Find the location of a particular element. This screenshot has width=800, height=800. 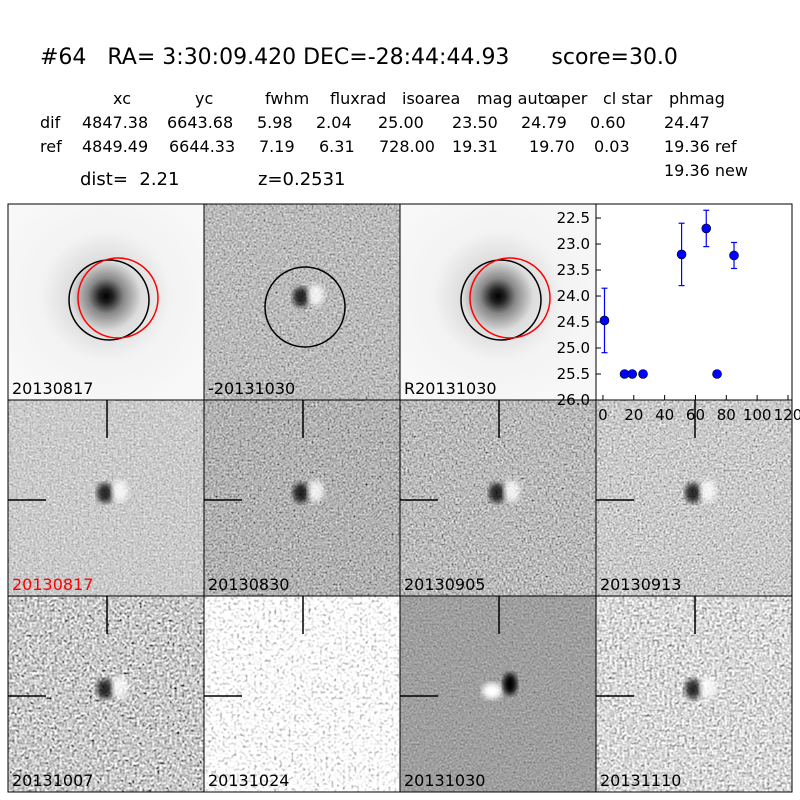

table-cell: 24.47 is located at coordinates (687, 122).